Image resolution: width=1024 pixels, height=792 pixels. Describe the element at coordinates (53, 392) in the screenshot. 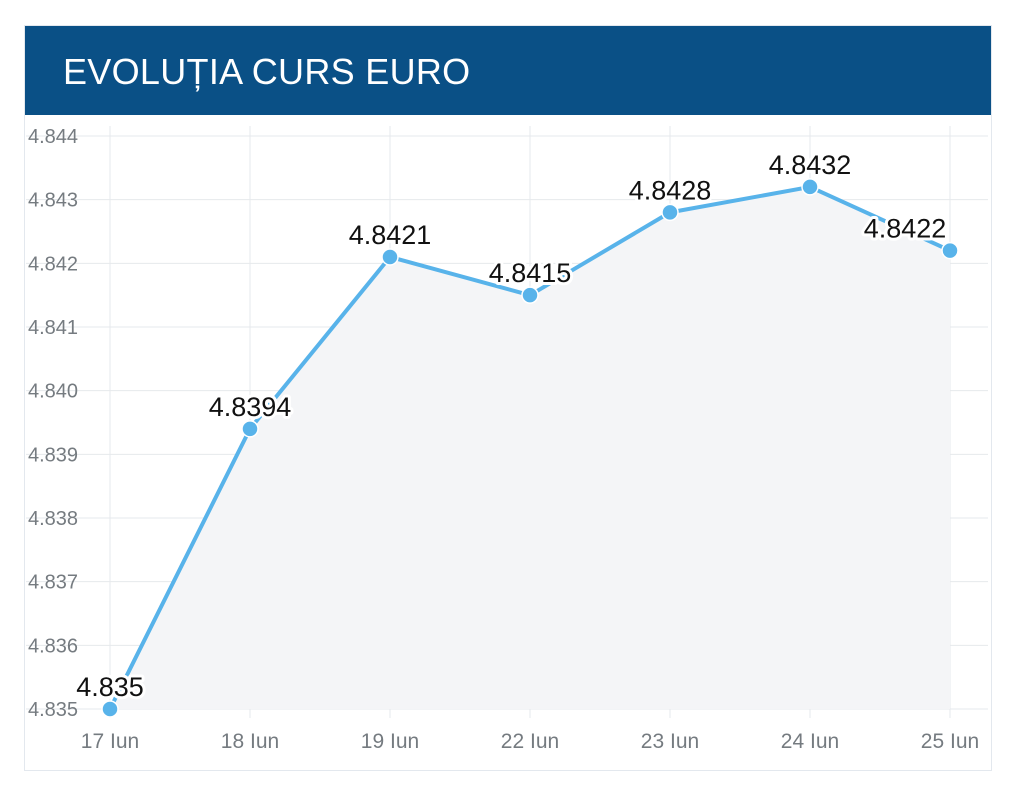

I see `y-tick-label: 4.840` at that location.